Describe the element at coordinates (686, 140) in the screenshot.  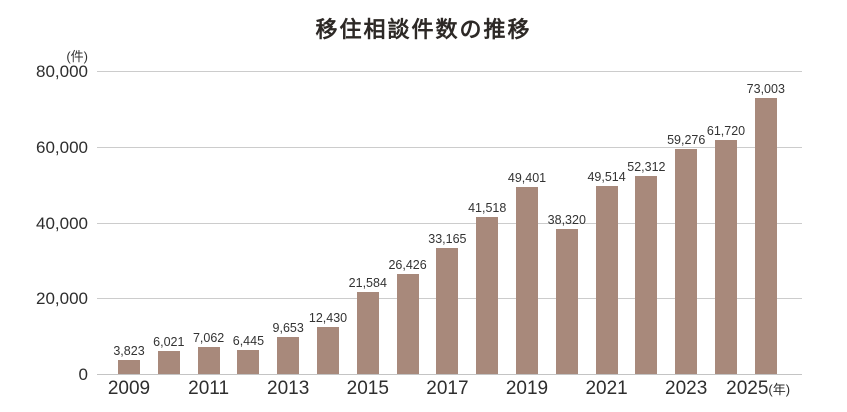
I see `bar-value-label-2023: 59,276` at that location.